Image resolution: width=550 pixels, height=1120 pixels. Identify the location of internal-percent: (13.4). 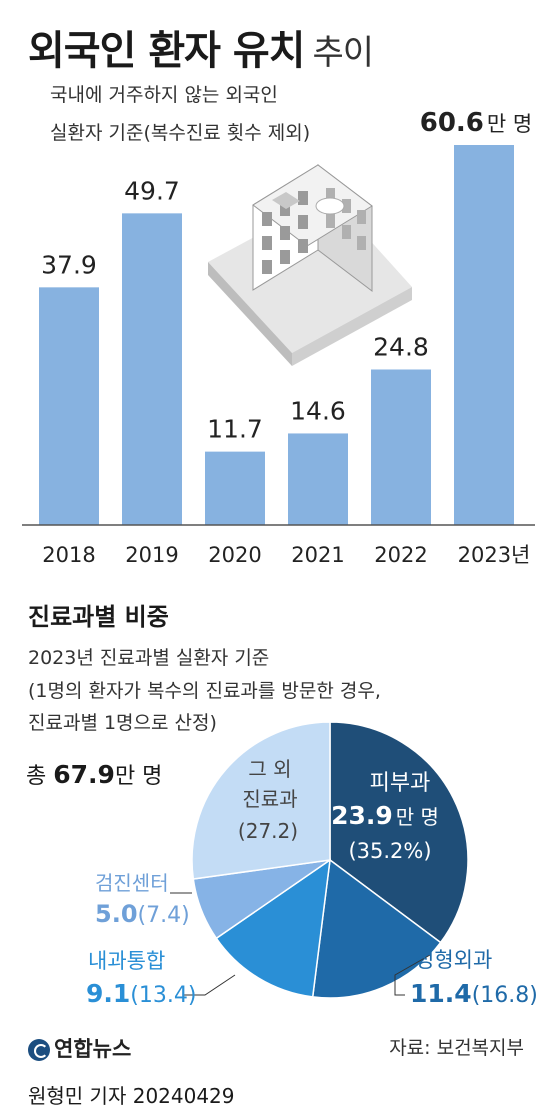
(163, 995).